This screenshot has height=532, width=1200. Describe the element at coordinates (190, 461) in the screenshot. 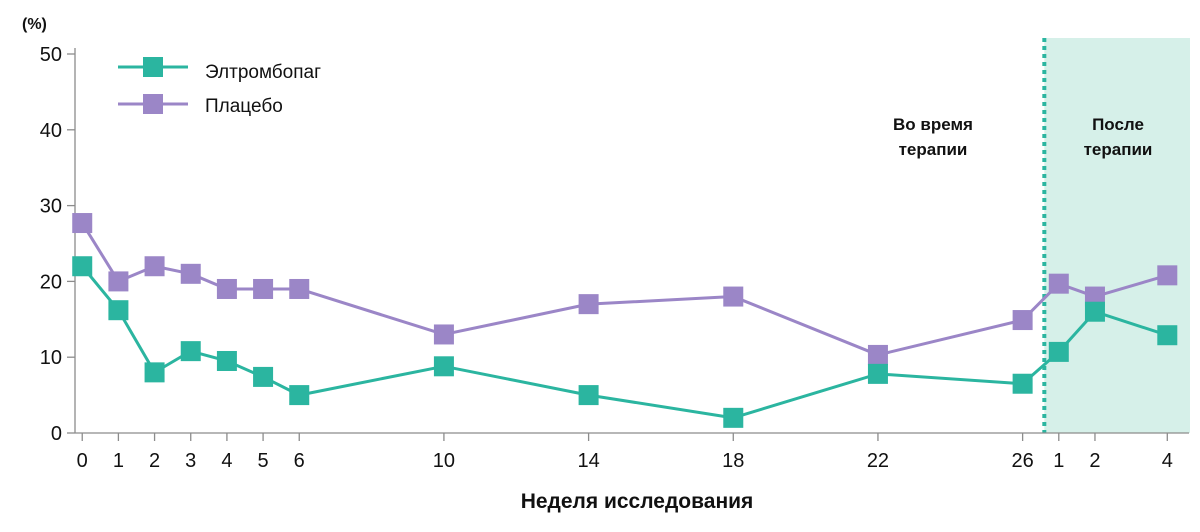

I see `x-tick-label: 3` at that location.